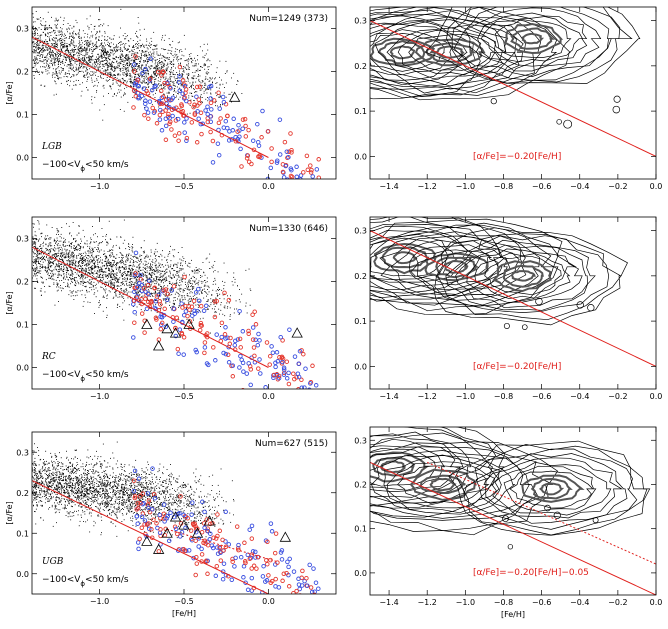 This screenshot has width=668, height=629. I want to click on lgb-scatter-fit-line, so click(150, 97).